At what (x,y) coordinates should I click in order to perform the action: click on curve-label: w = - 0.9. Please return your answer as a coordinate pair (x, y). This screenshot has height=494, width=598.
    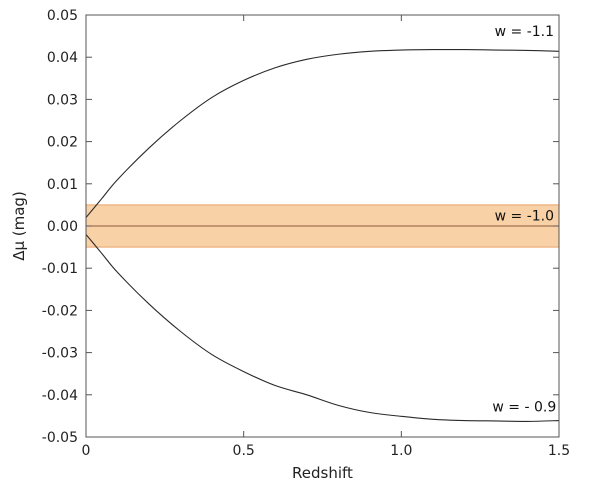
    Looking at the image, I should click on (524, 408).